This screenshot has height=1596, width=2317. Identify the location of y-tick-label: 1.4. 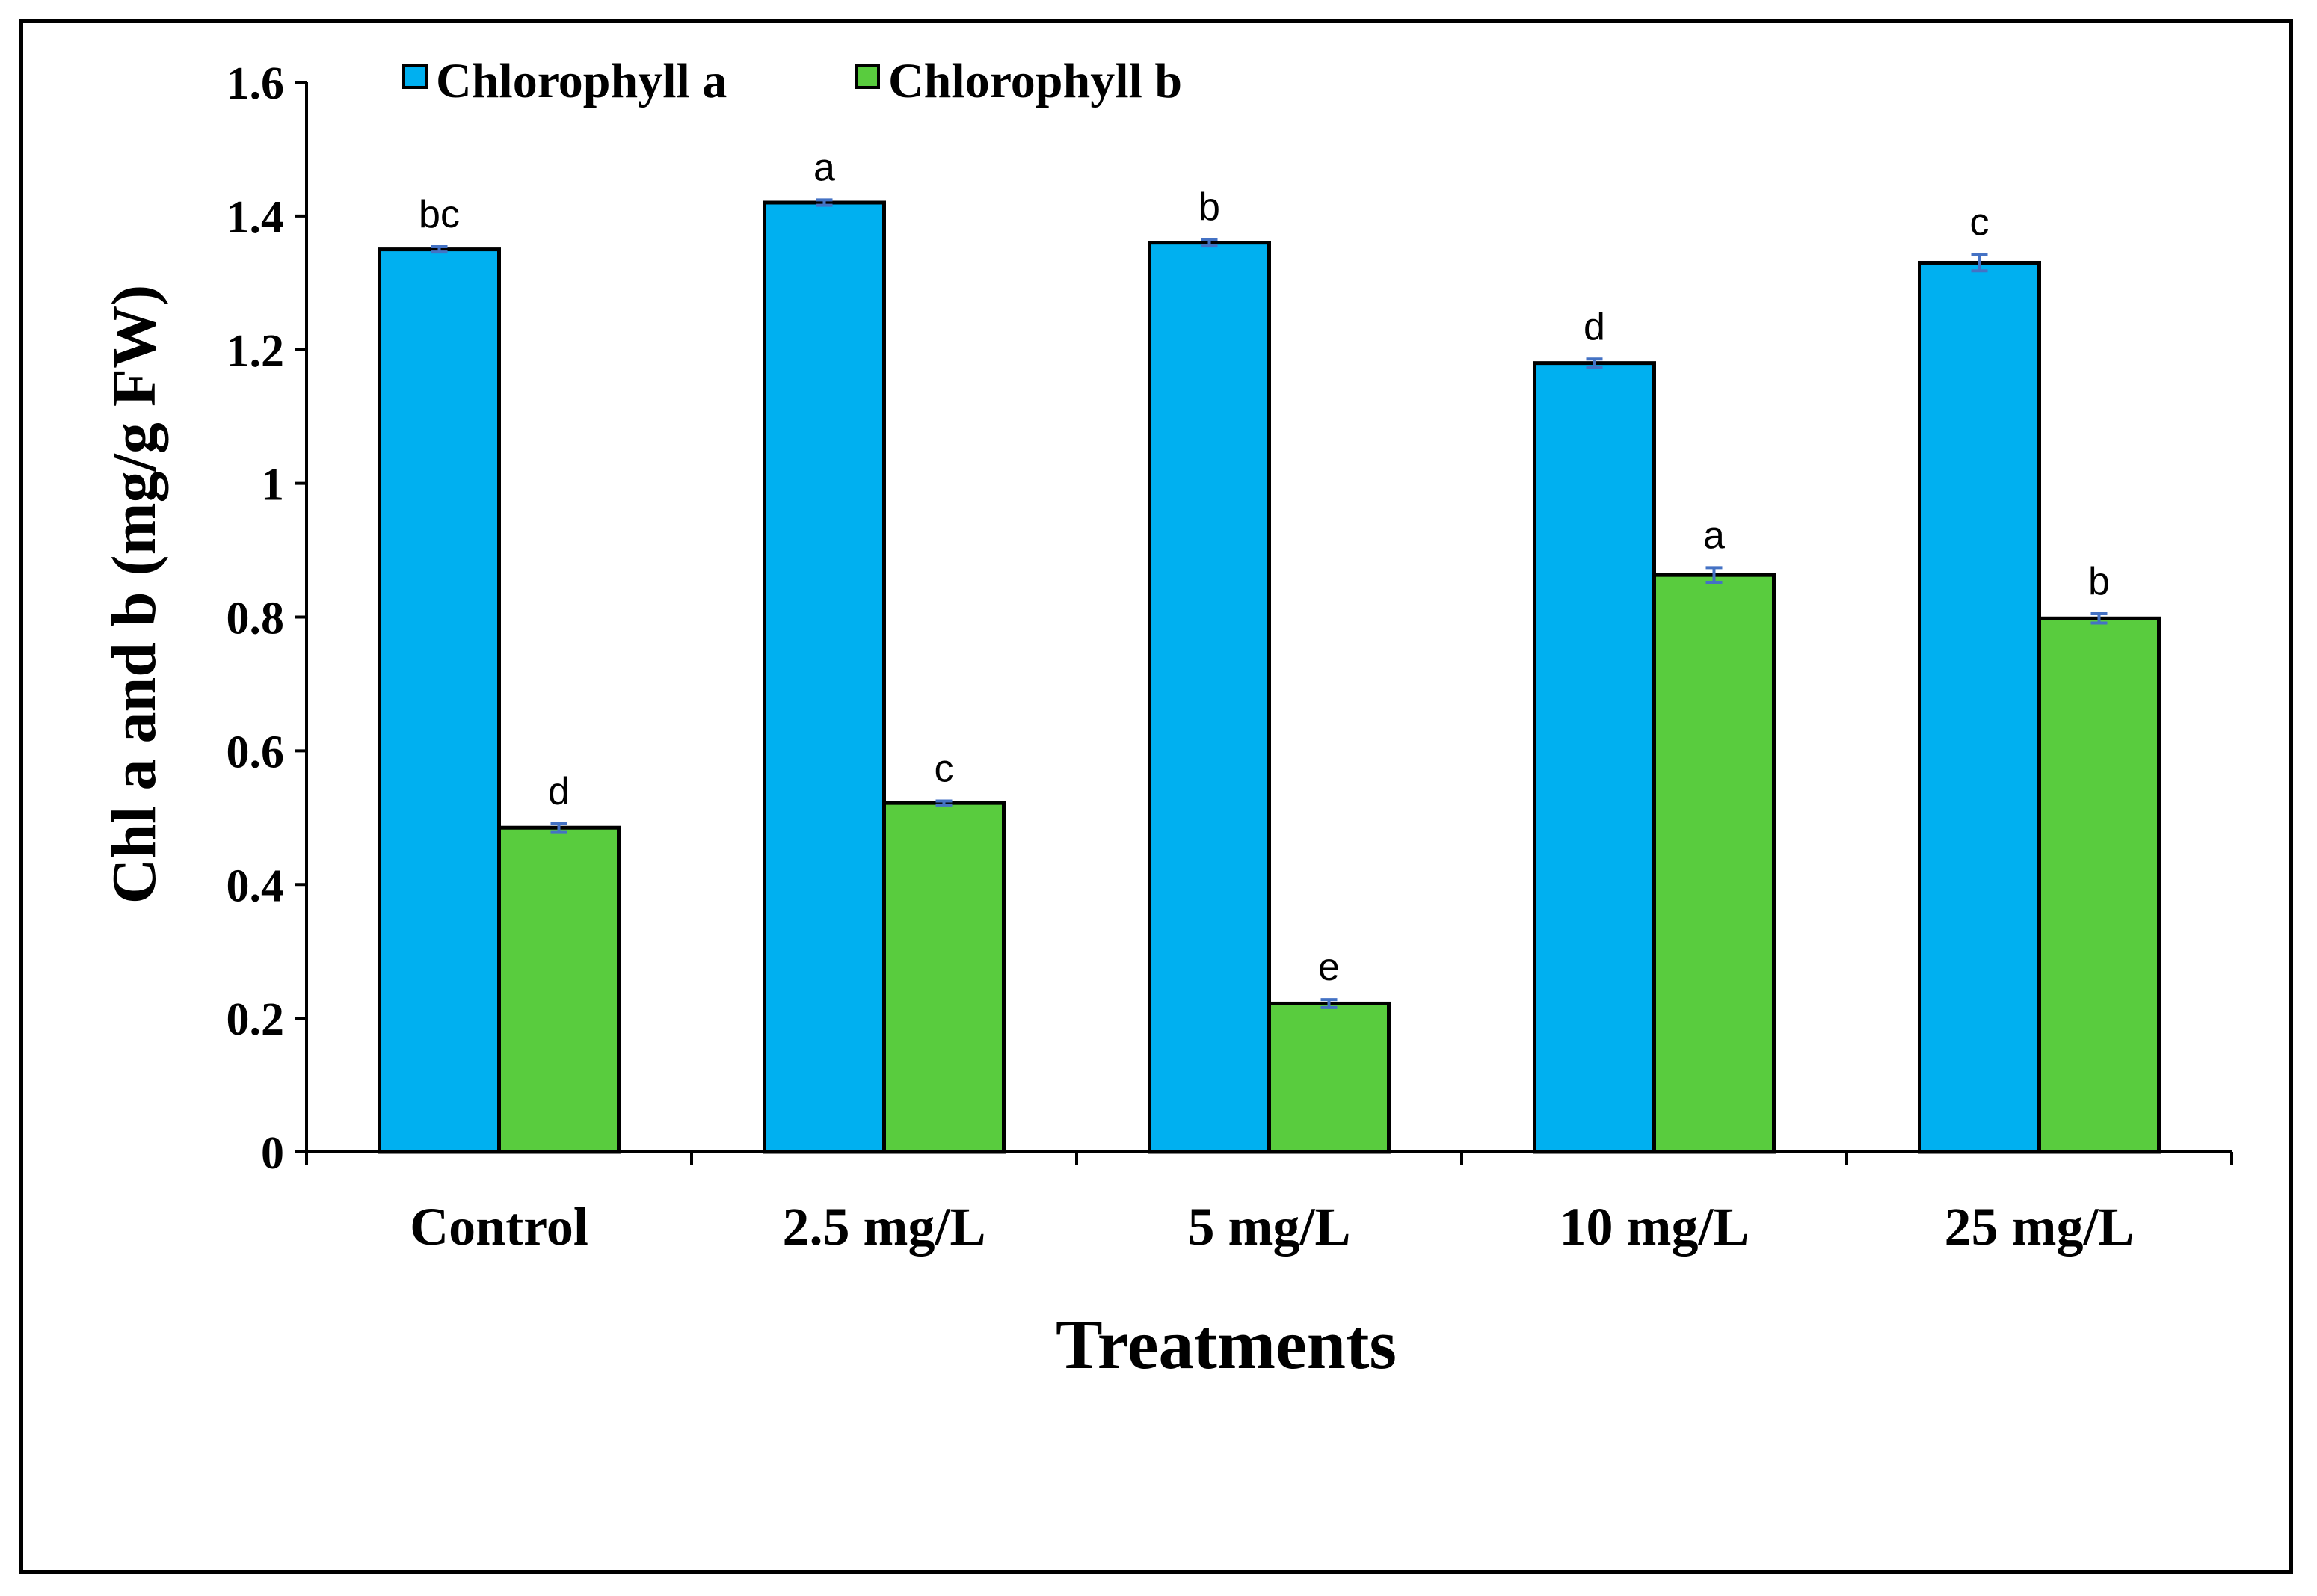
(256, 217).